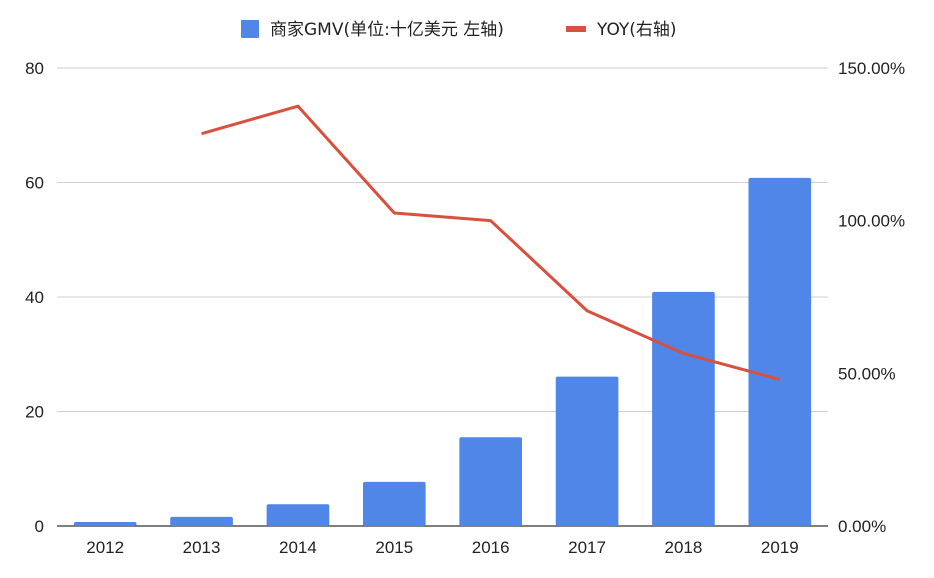 The height and width of the screenshot is (578, 934). Describe the element at coordinates (871, 68) in the screenshot. I see `right-axis-tick-label: 150.00%` at that location.